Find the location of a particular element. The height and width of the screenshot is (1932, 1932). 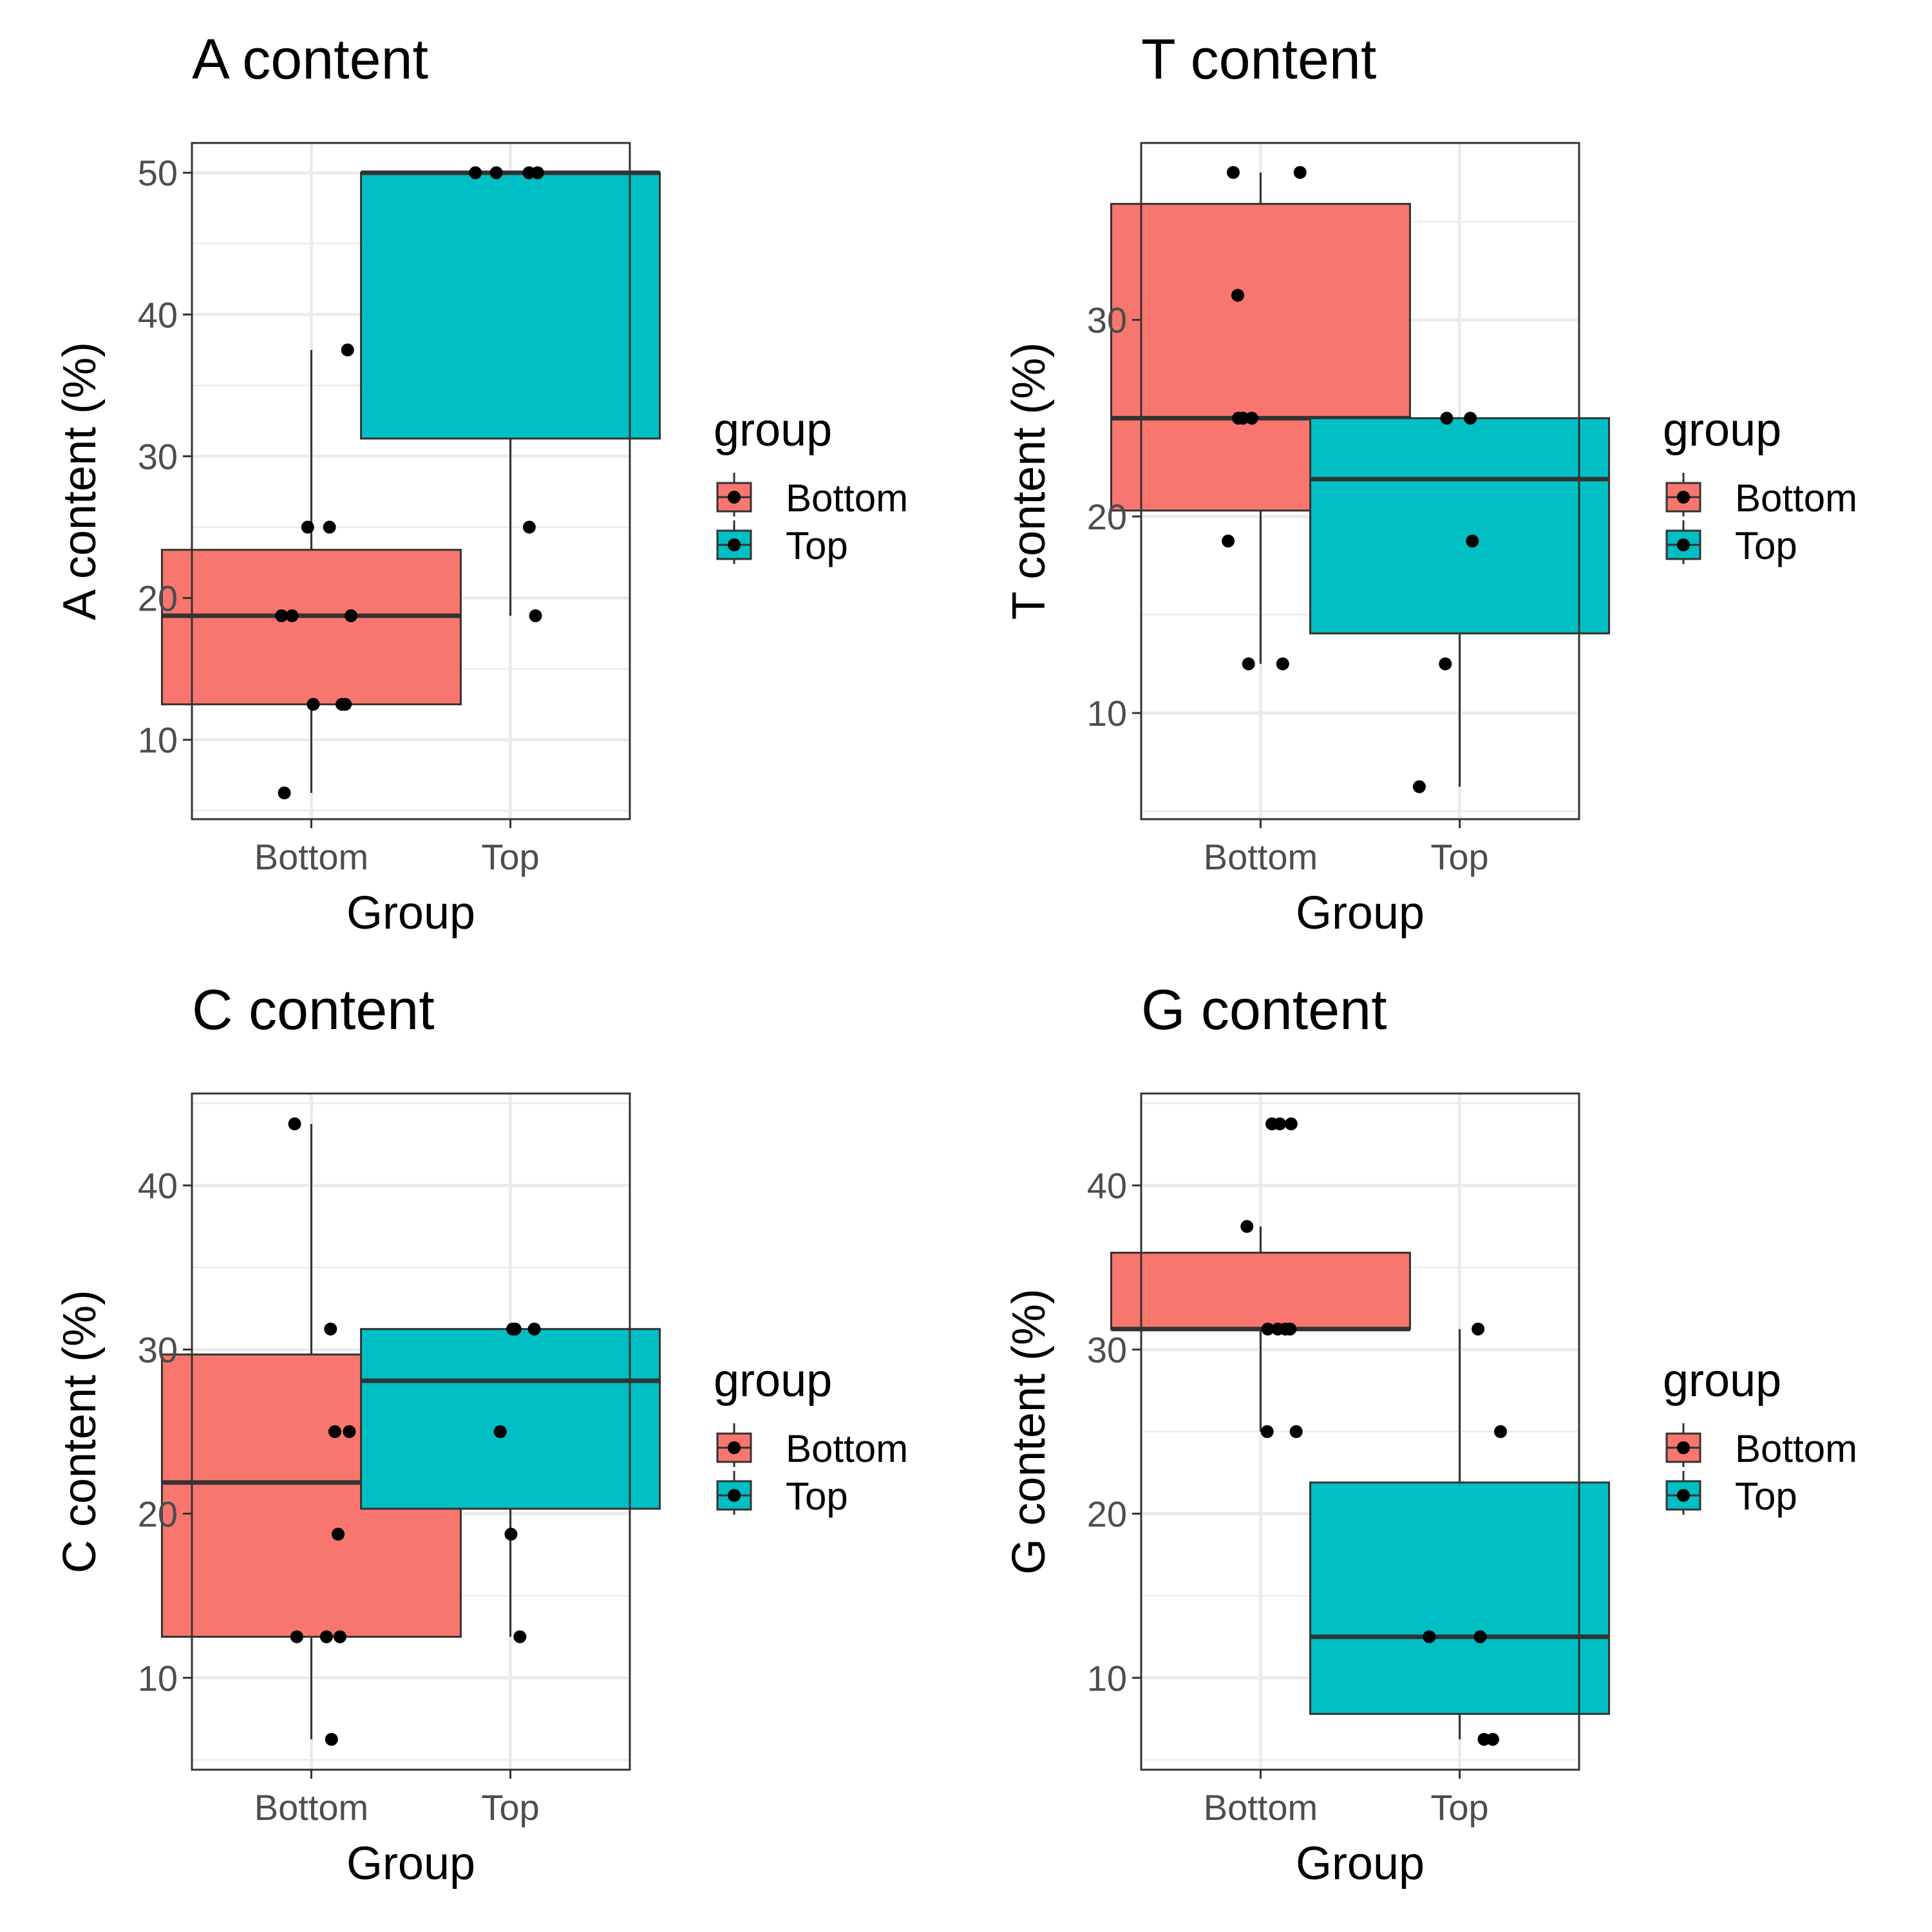

y-axis-title: T content (%) is located at coordinates (1029, 481).